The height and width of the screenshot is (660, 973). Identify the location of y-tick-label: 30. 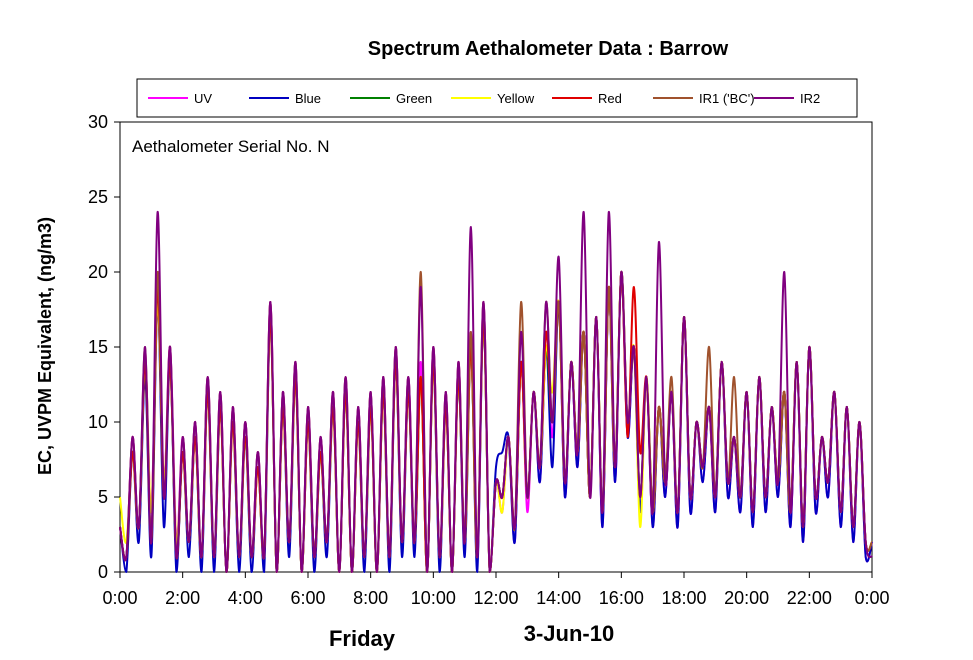
(98, 122).